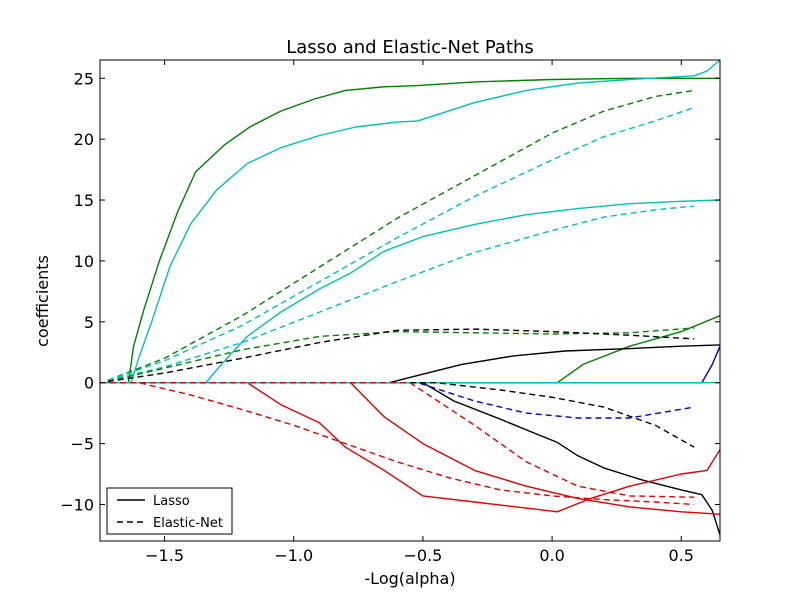  I want to click on legend: Lasso Elastic-Net, so click(169, 511).